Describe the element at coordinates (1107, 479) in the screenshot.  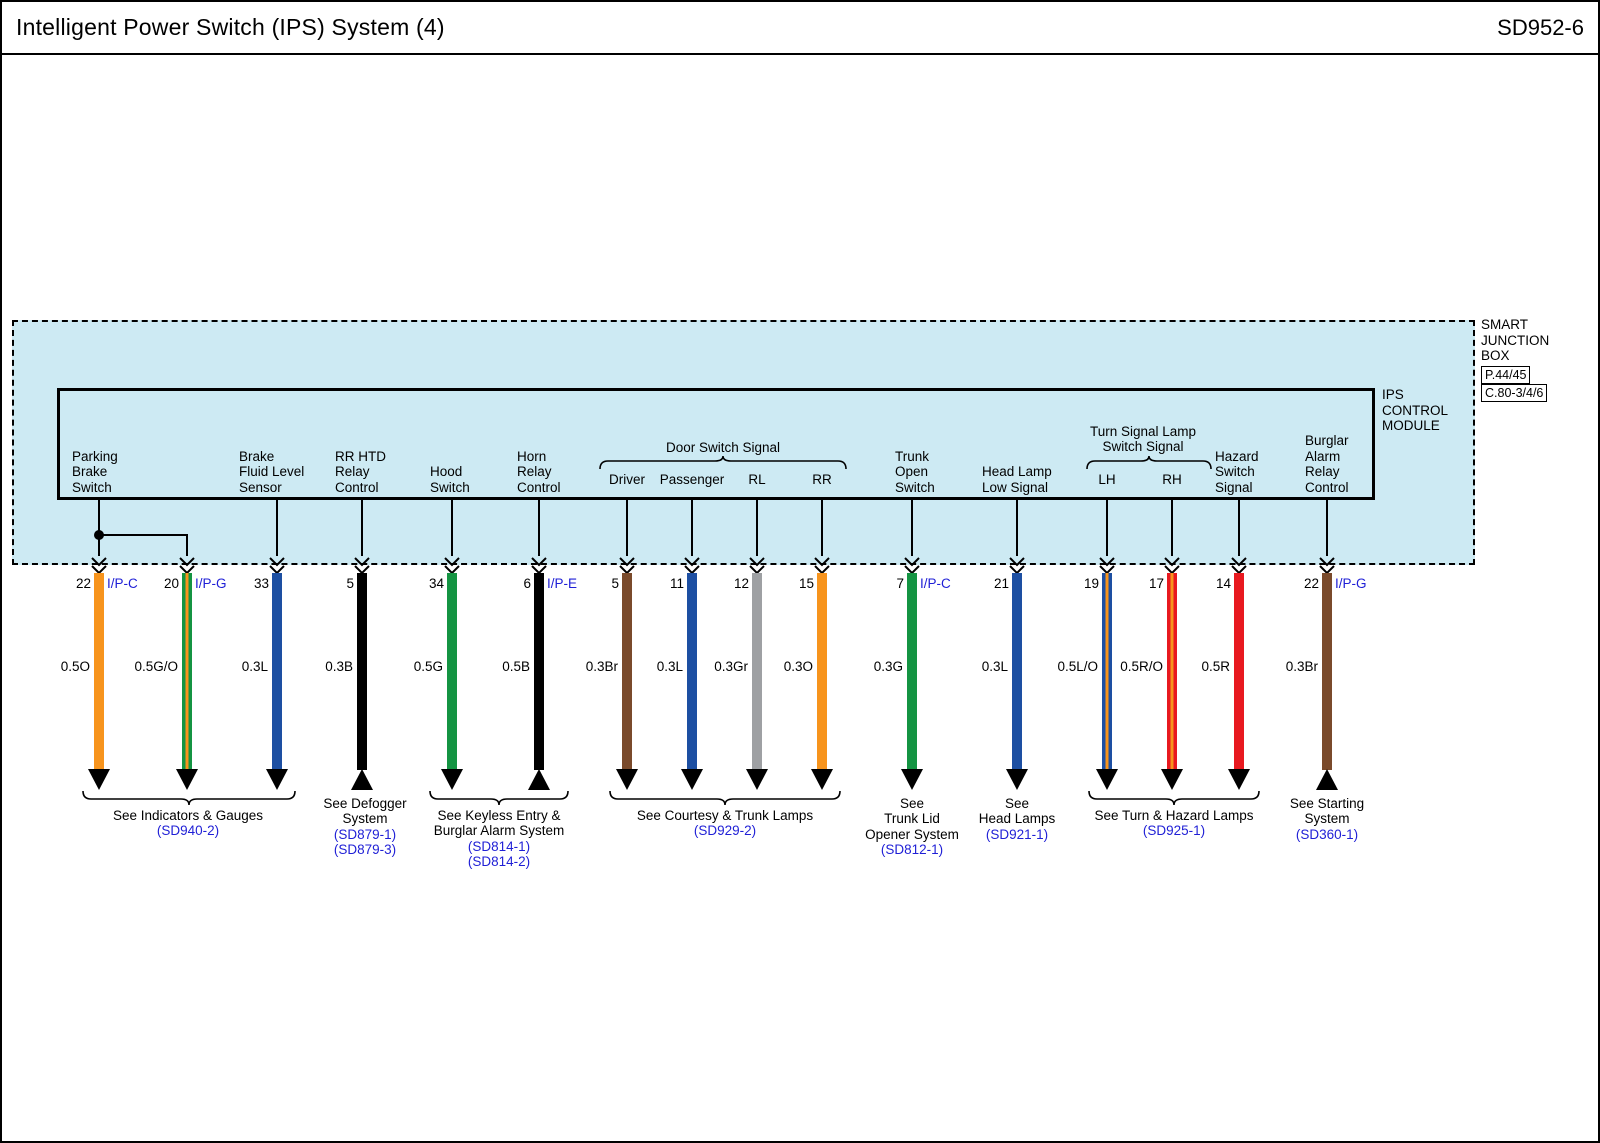
I see `signal-turn-lh: LH` at that location.